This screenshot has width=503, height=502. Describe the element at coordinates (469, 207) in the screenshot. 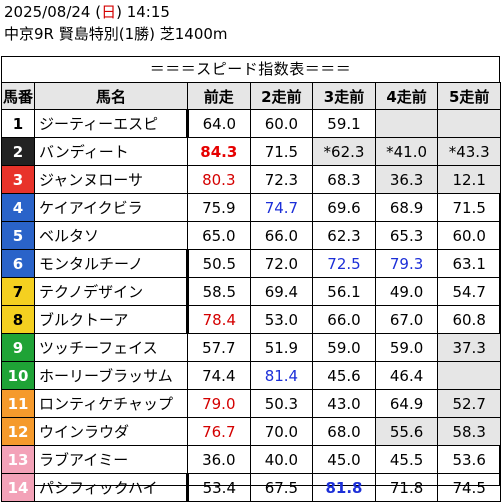

I see `value-5-ago: 71.5` at that location.